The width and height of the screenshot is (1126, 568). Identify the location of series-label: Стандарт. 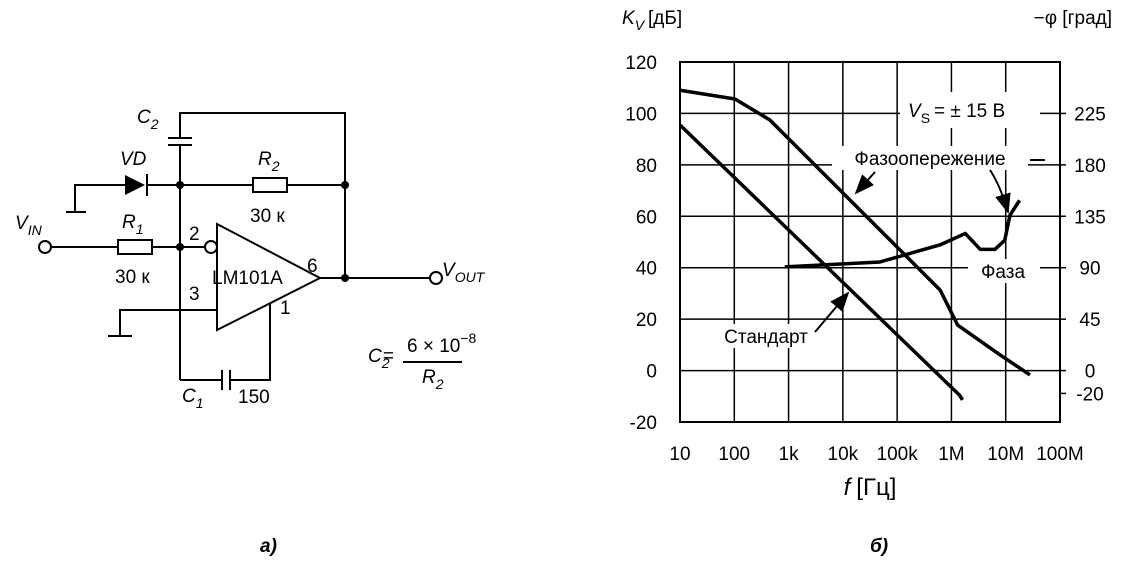
(766, 337).